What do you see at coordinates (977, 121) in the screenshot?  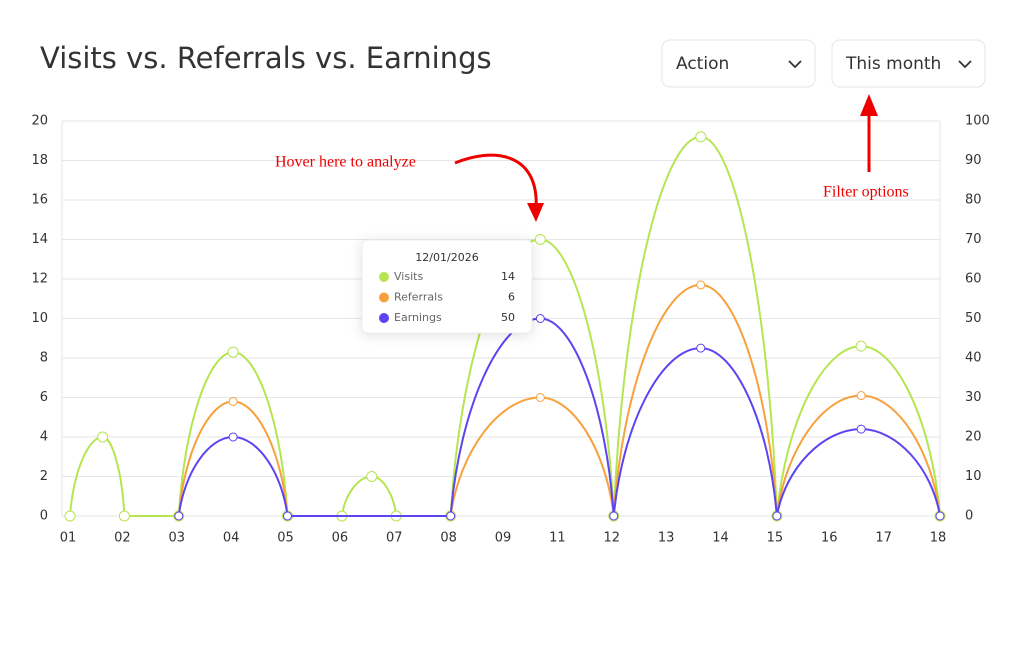 I see `y2-tick-label: 100` at bounding box center [977, 121].